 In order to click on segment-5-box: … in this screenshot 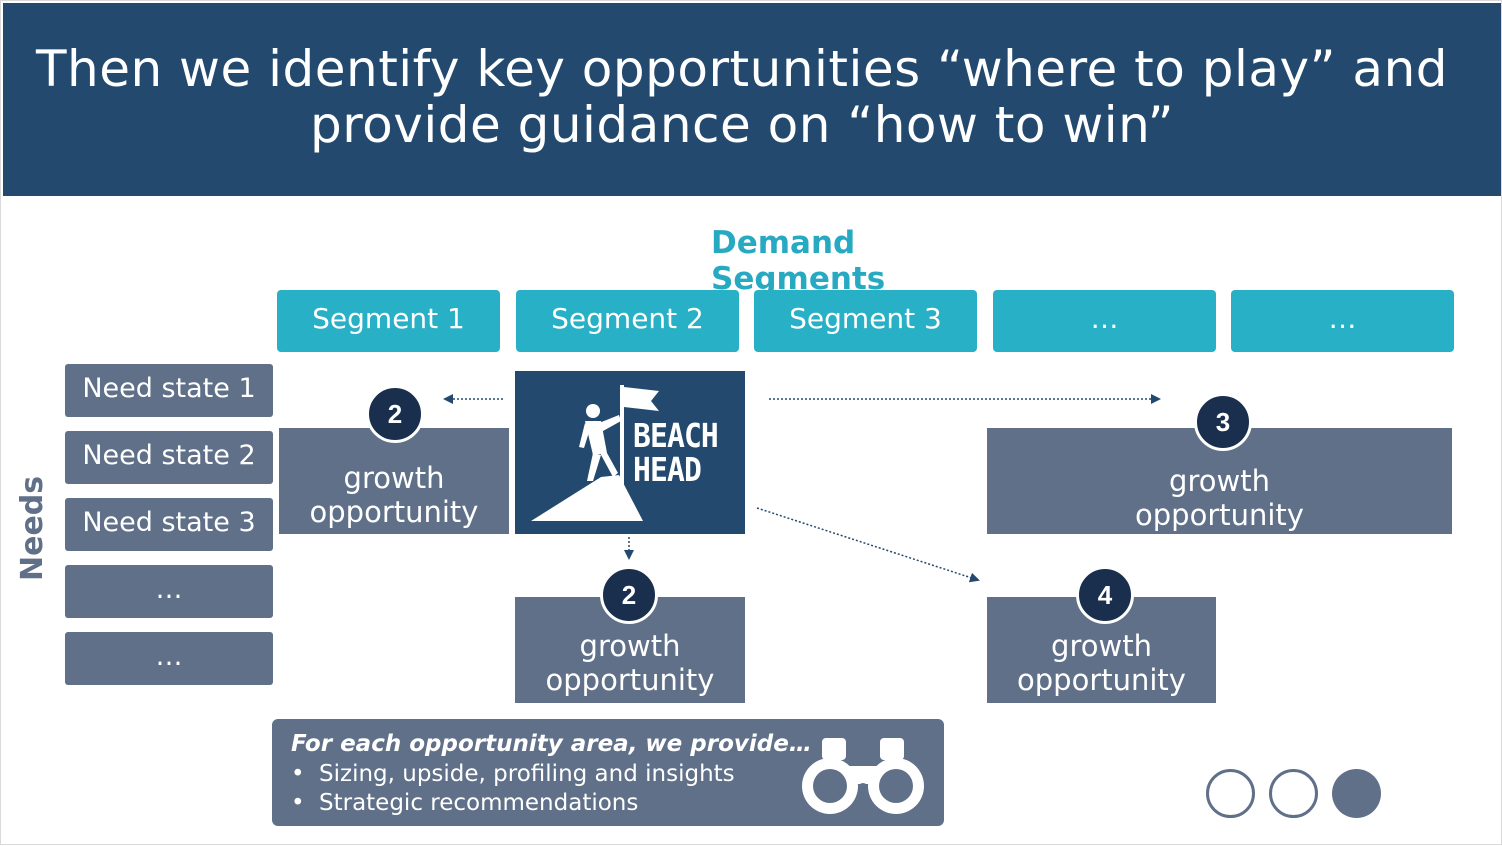, I will do `click(1342, 321)`.